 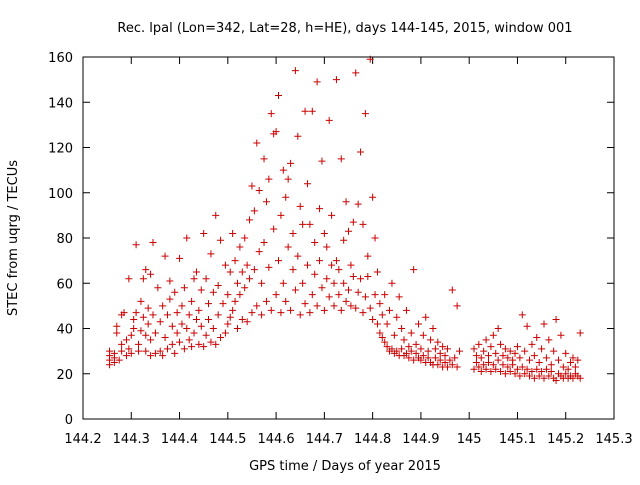 I want to click on y-tick-label: 80, so click(x=64, y=239).